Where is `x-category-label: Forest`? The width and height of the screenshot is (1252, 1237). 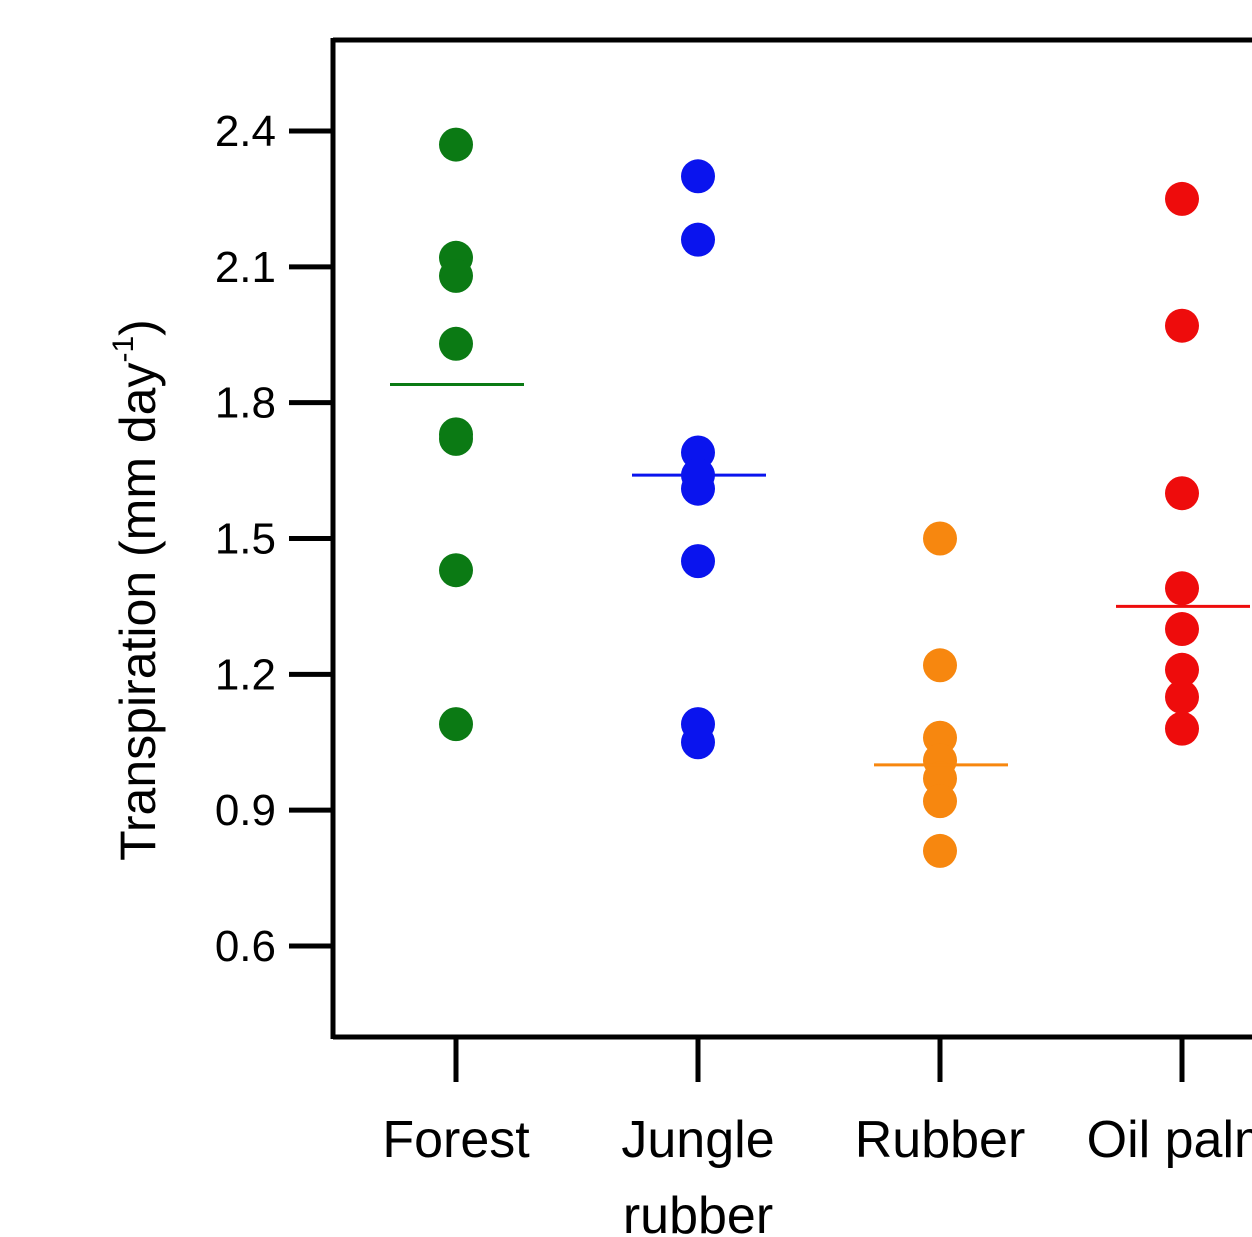
x-category-label: Forest is located at coordinates (456, 1140).